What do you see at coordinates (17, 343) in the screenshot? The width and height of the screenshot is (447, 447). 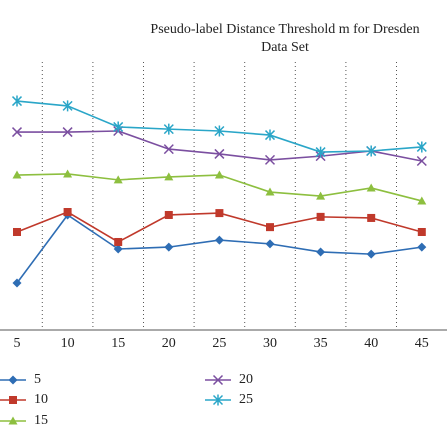 I see `x-tick-label: 5` at bounding box center [17, 343].